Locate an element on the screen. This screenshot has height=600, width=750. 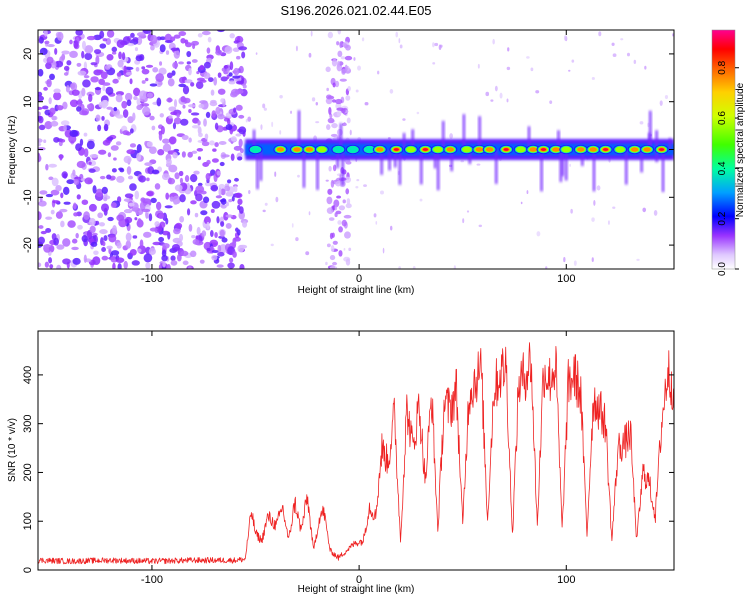
colorbar-tick-label: 0.6 is located at coordinates (722, 118).